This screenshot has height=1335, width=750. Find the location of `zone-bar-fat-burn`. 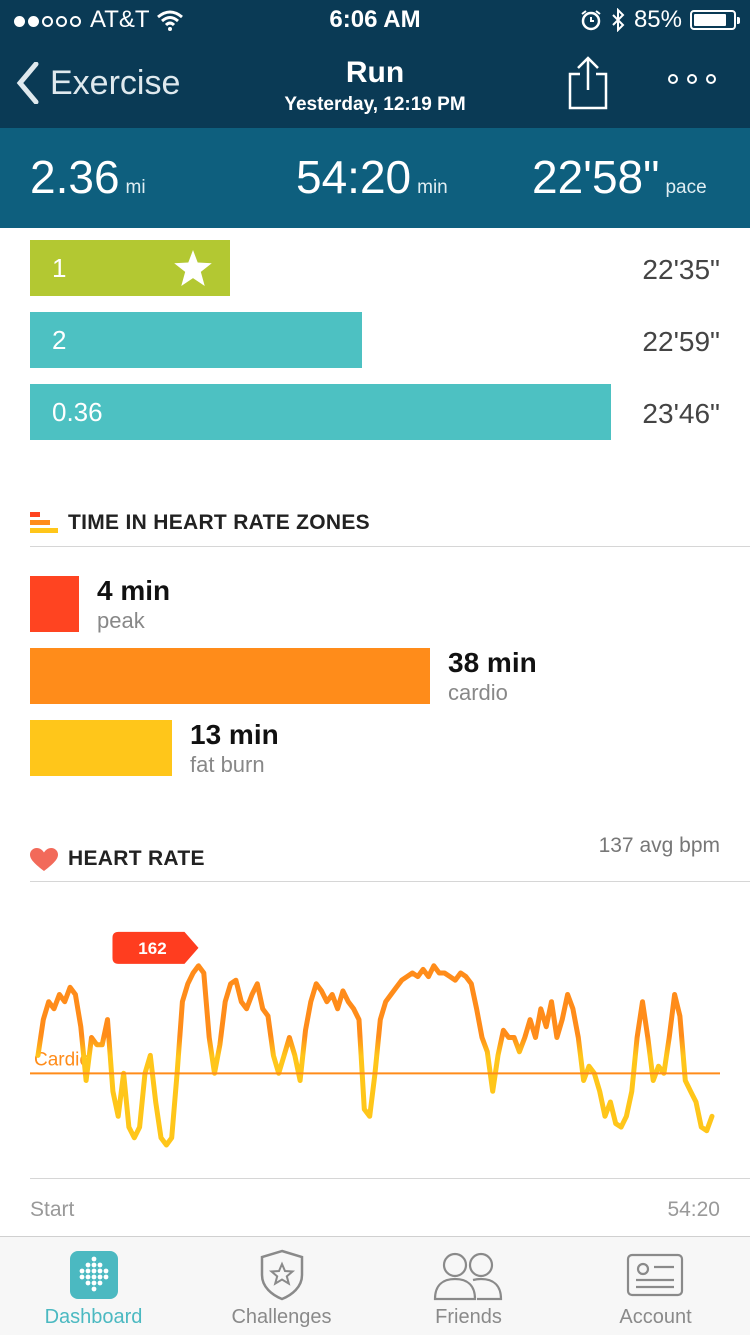

zone-bar-fat-burn is located at coordinates (101, 748).